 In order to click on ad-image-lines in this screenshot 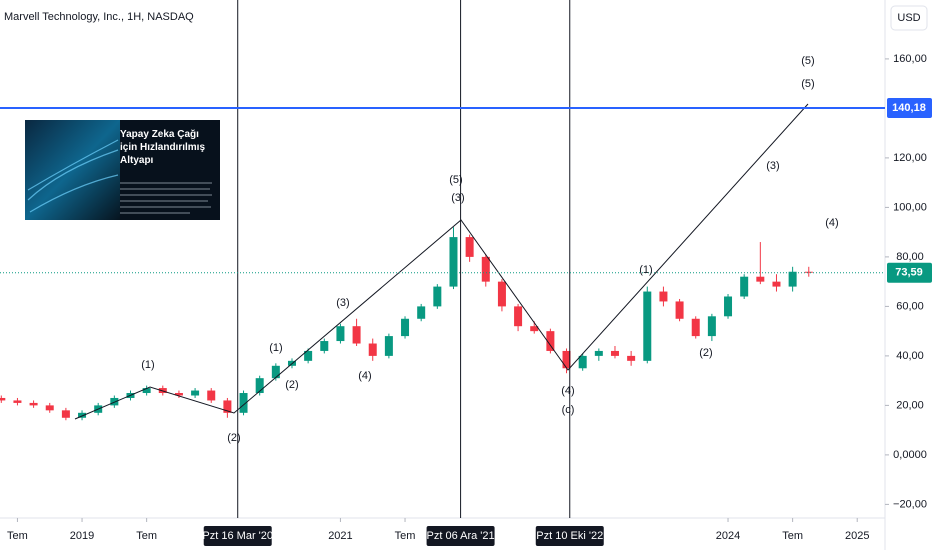, I will do `click(73, 176)`.